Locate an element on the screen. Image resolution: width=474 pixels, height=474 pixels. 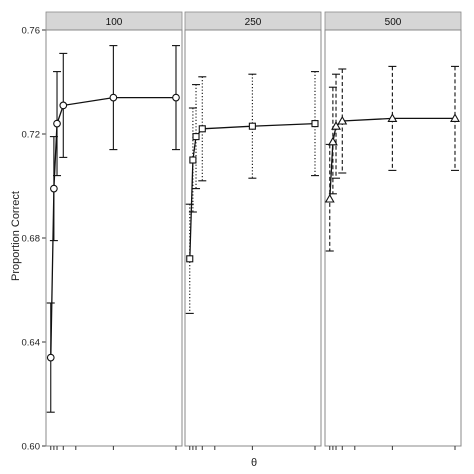
y-tick-label: 0.68 is located at coordinates (31, 239).